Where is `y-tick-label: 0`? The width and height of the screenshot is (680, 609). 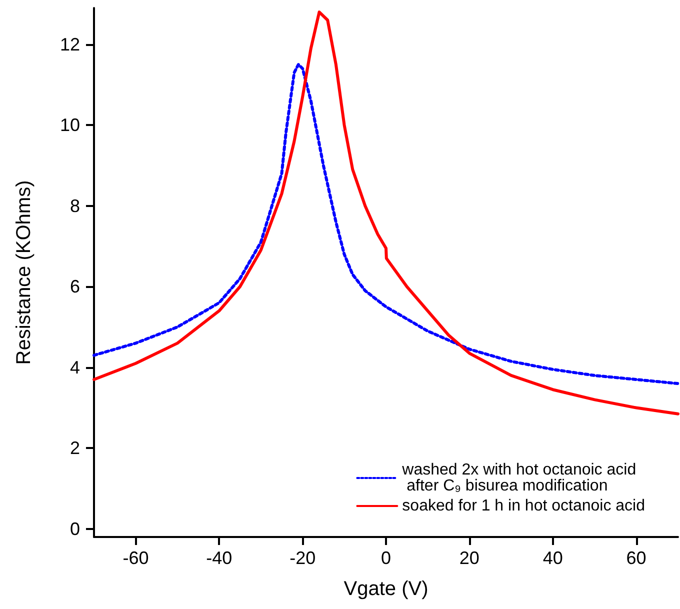 y-tick-label: 0 is located at coordinates (75, 528).